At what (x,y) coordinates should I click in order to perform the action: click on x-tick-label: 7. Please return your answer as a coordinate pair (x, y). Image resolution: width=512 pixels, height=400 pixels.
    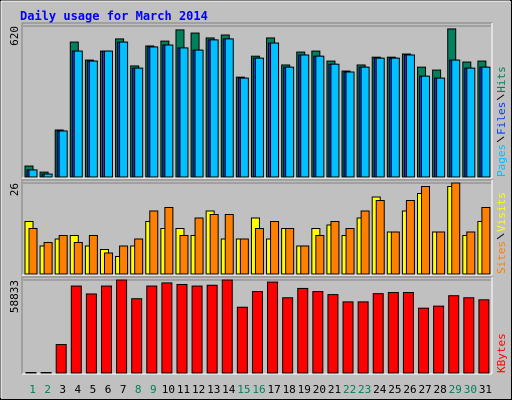
    Looking at the image, I should click on (123, 389).